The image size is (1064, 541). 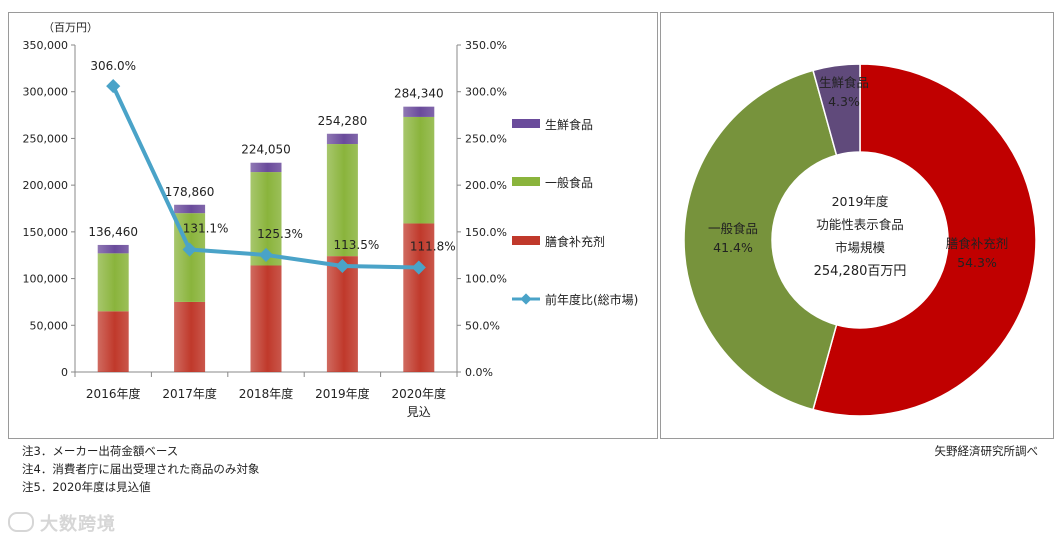 What do you see at coordinates (486, 45) in the screenshot?
I see `y2-tick-label: 350.0%` at bounding box center [486, 45].